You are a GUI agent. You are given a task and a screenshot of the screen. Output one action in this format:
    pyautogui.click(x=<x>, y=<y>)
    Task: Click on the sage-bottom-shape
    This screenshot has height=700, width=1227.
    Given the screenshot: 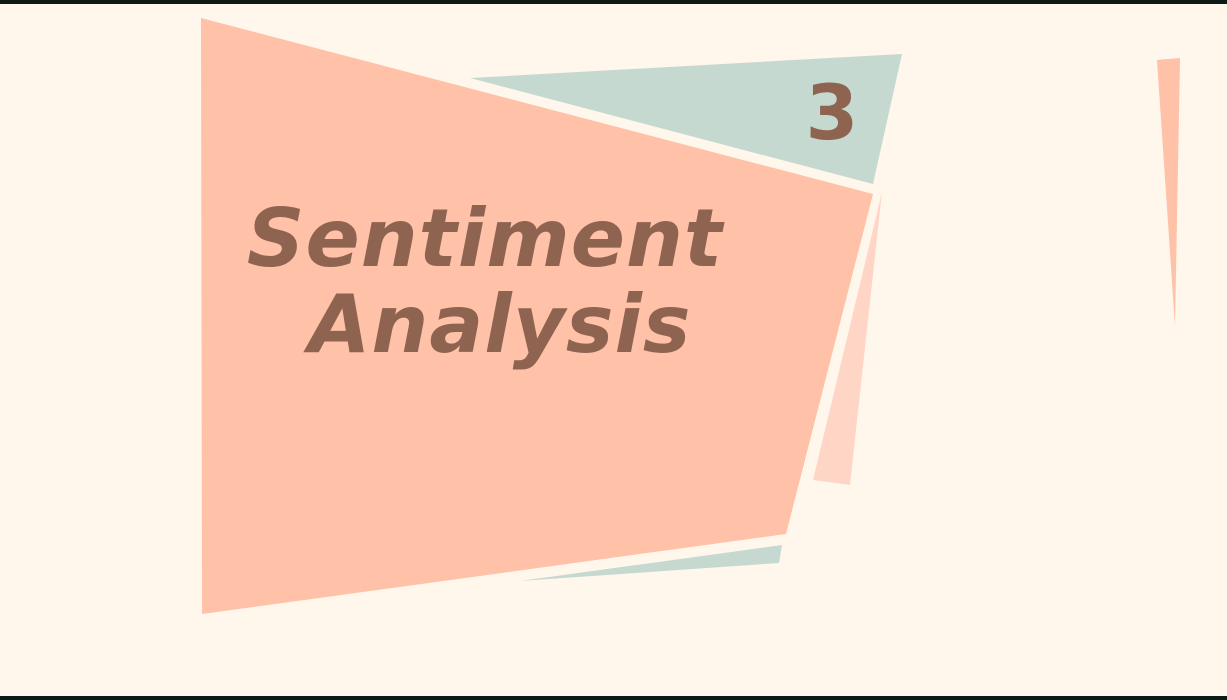 What is the action you would take?
    pyautogui.click(x=651, y=563)
    